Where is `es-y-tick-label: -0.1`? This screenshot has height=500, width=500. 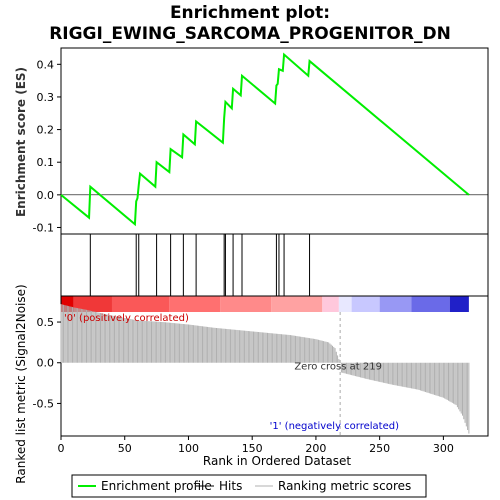
es-y-tick-label: -0.1 is located at coordinates (43, 227).